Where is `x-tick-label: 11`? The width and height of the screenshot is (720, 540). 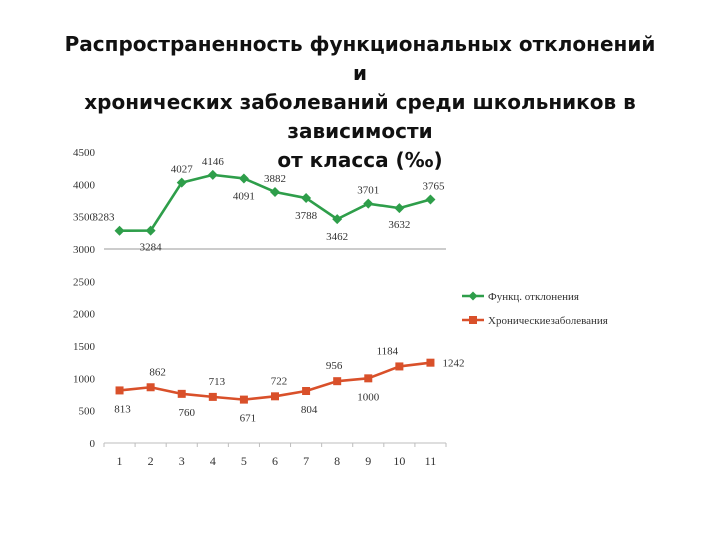 x-tick-label: 11 is located at coordinates (431, 461).